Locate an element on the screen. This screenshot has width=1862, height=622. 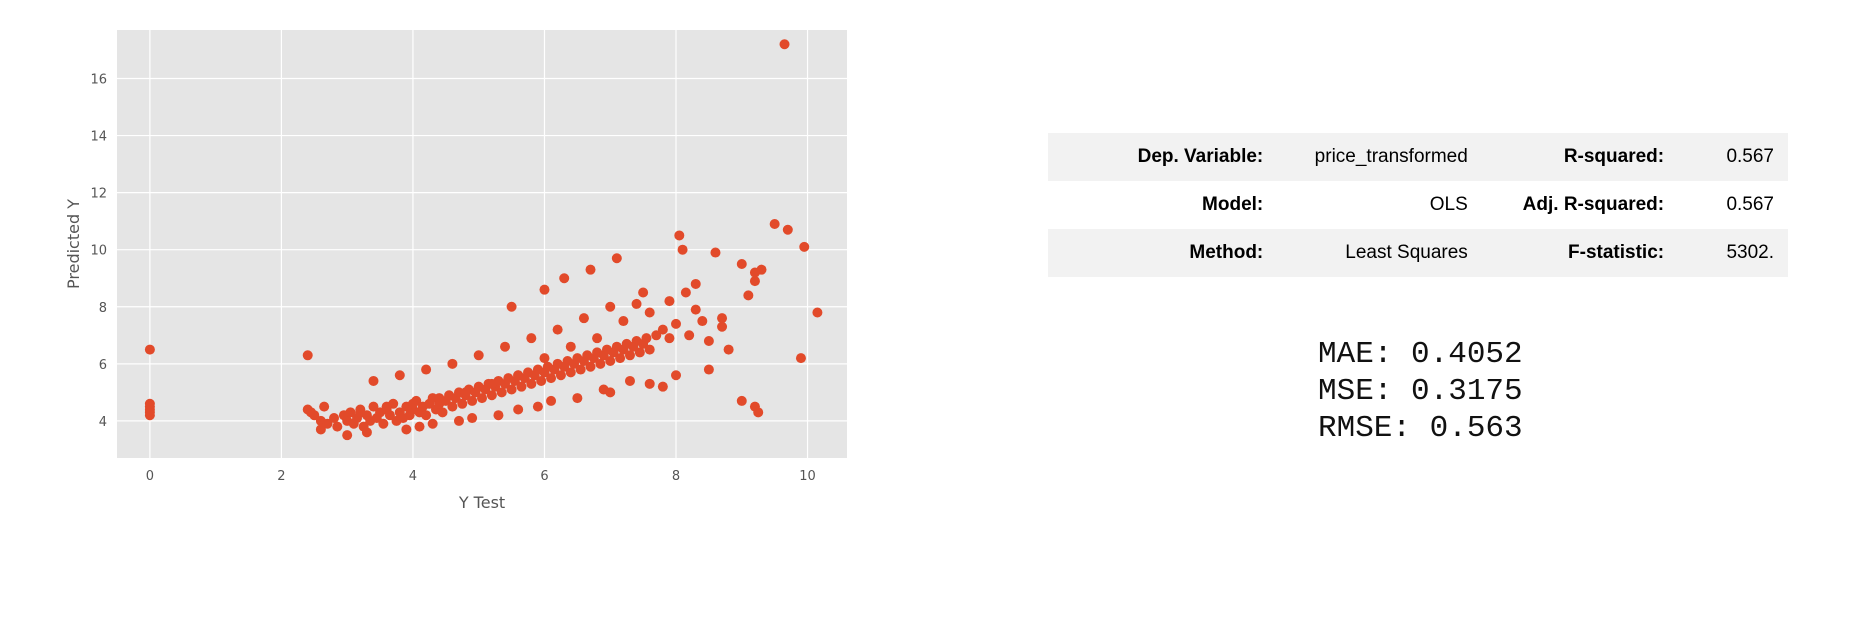
adj-r-squared-value: 0.567 is located at coordinates (1750, 204).